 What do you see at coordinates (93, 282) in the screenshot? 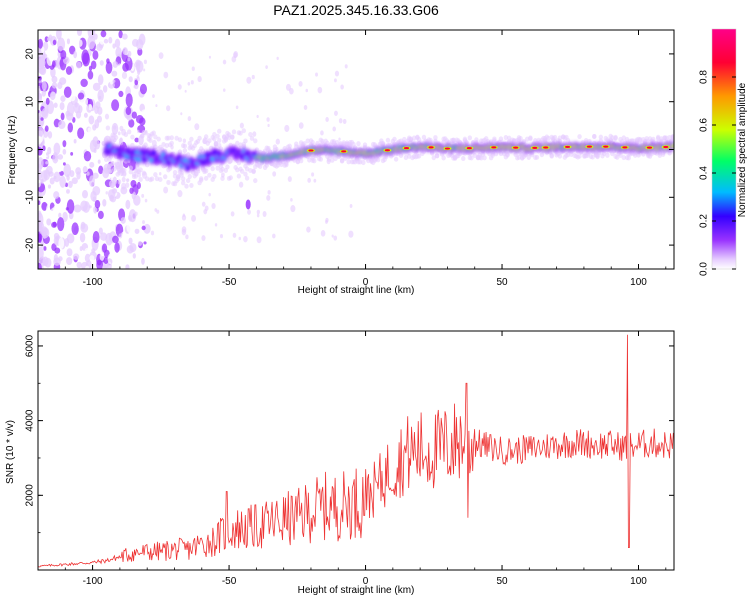
I see `spectrogram-x-tick-label: -100` at bounding box center [93, 282].